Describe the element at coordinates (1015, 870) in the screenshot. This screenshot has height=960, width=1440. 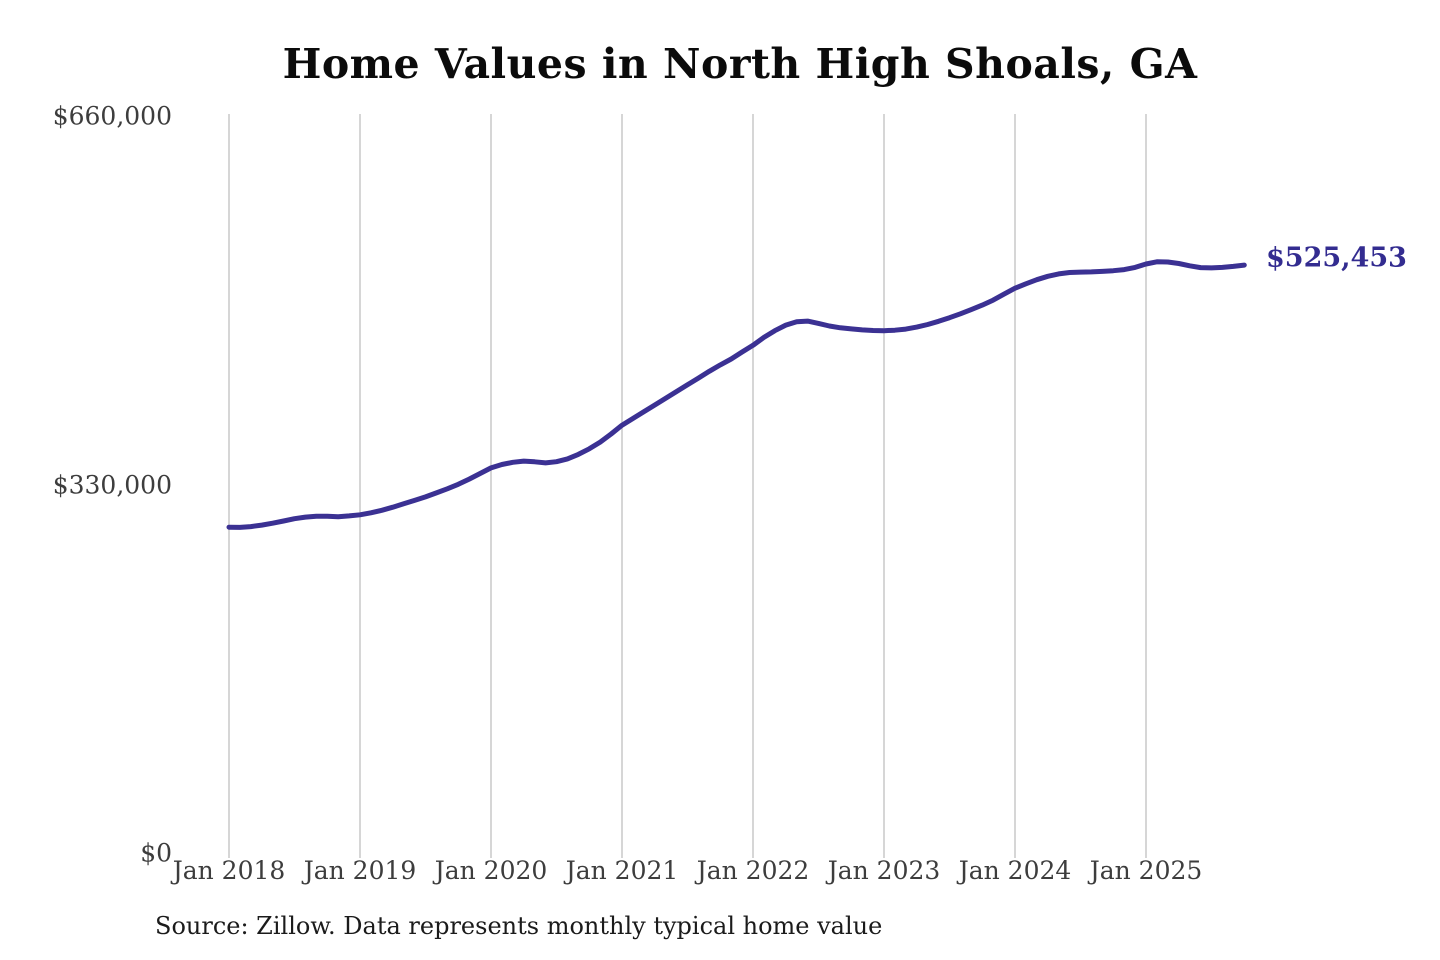
I see `x-axis-label-jan2024: Jan 2024` at that location.